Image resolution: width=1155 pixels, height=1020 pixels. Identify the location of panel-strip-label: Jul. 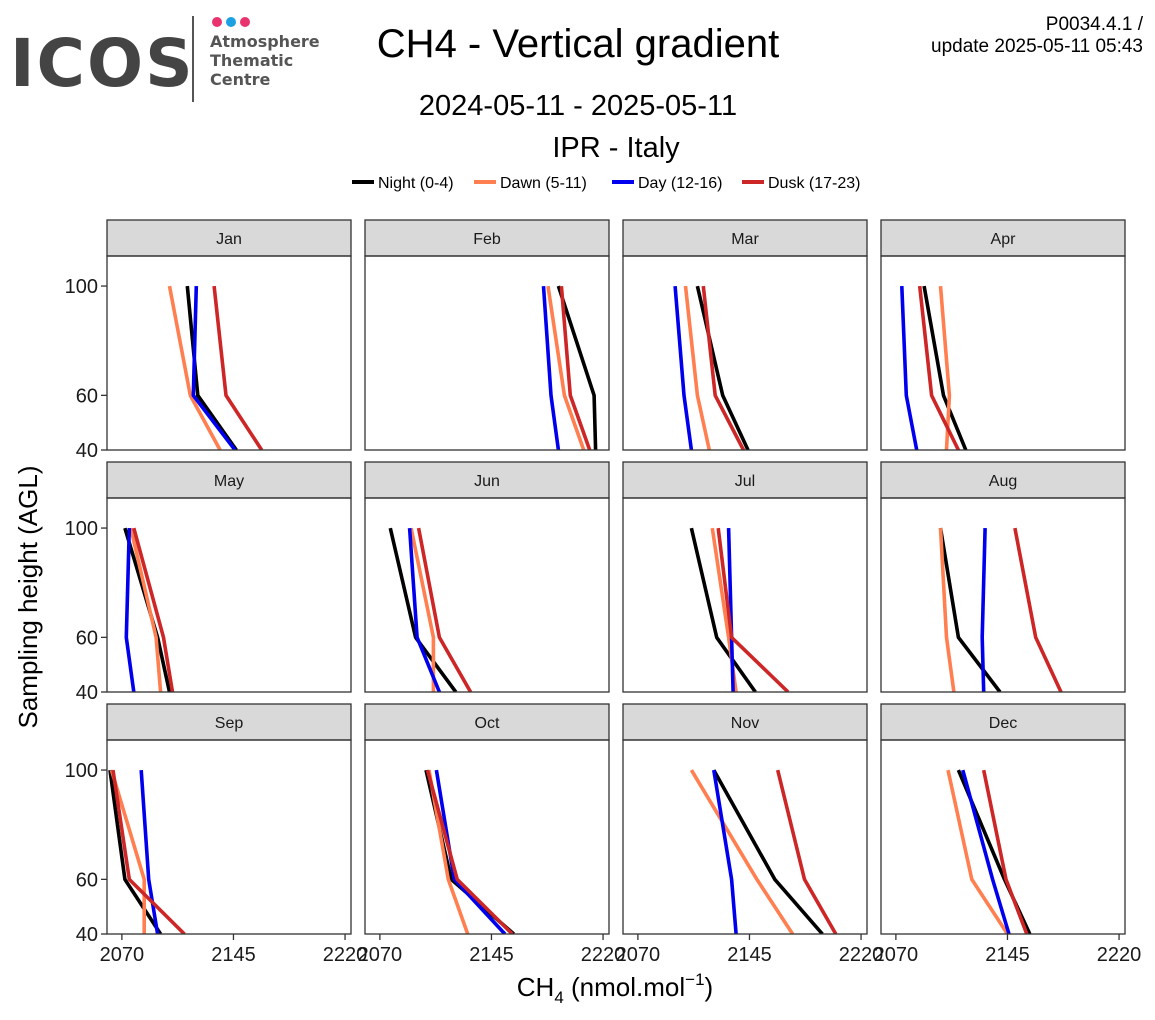
(745, 481).